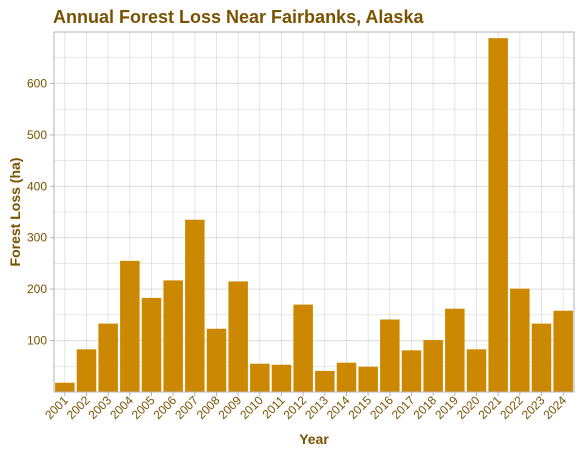 The height and width of the screenshot is (455, 581). Describe the element at coordinates (37, 289) in the screenshot. I see `y-tick-label: 200` at that location.